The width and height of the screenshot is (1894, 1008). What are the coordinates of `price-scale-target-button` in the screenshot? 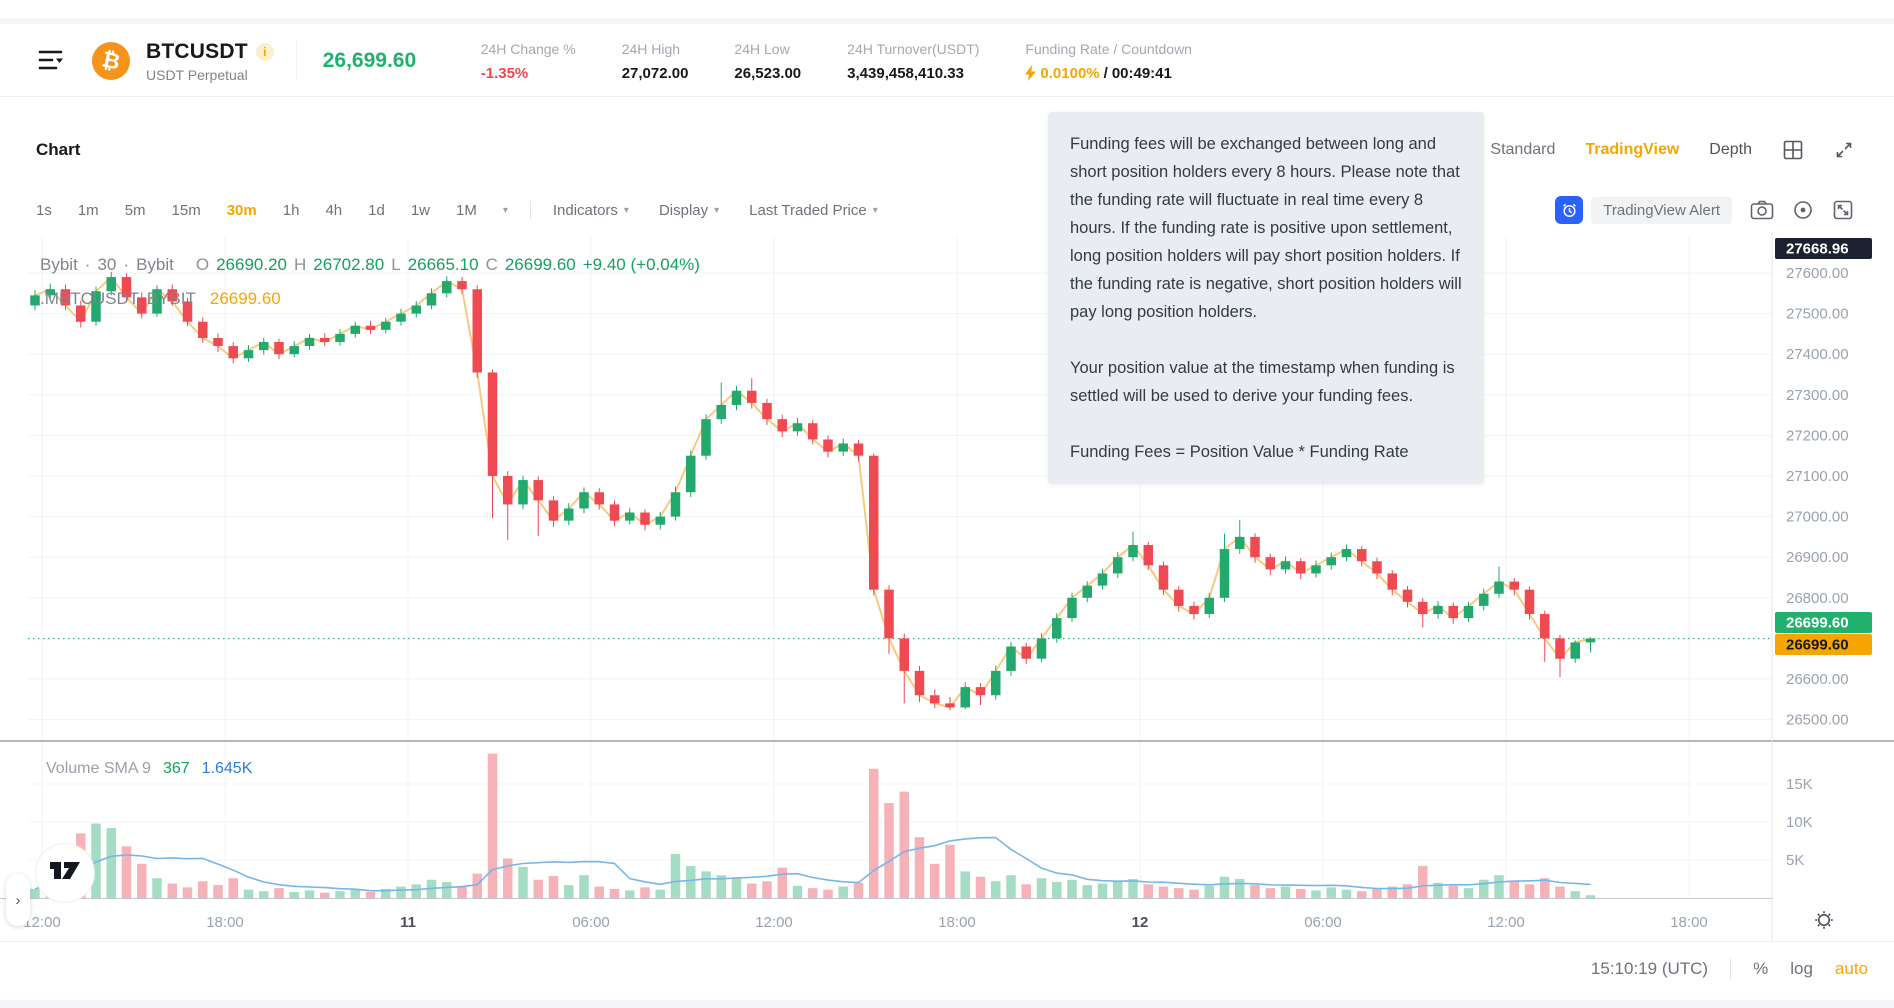 It's located at (1803, 210).